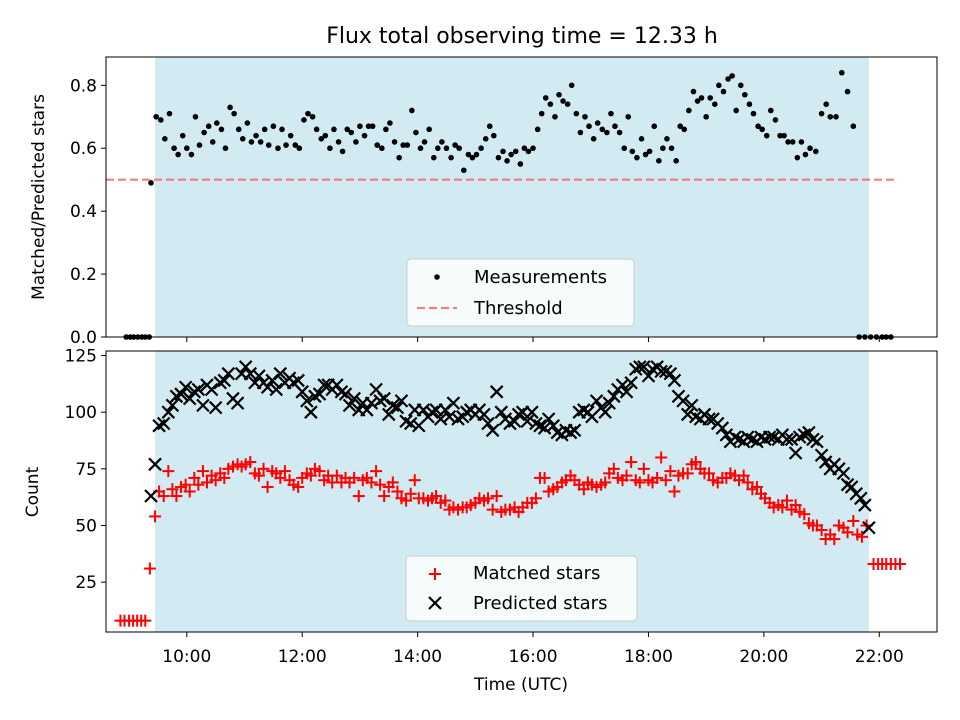 This screenshot has height=720, width=960. Describe the element at coordinates (417, 657) in the screenshot. I see `x-tick-label: 14:00` at that location.